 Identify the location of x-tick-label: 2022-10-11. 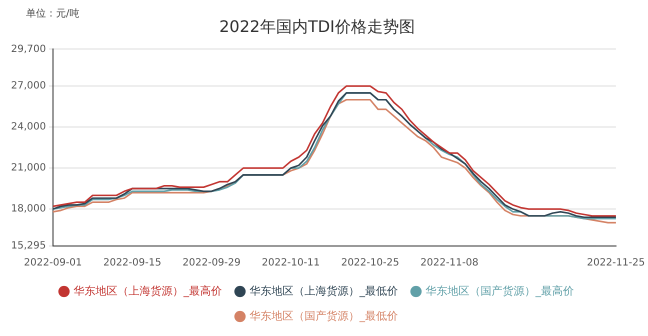
(291, 263).